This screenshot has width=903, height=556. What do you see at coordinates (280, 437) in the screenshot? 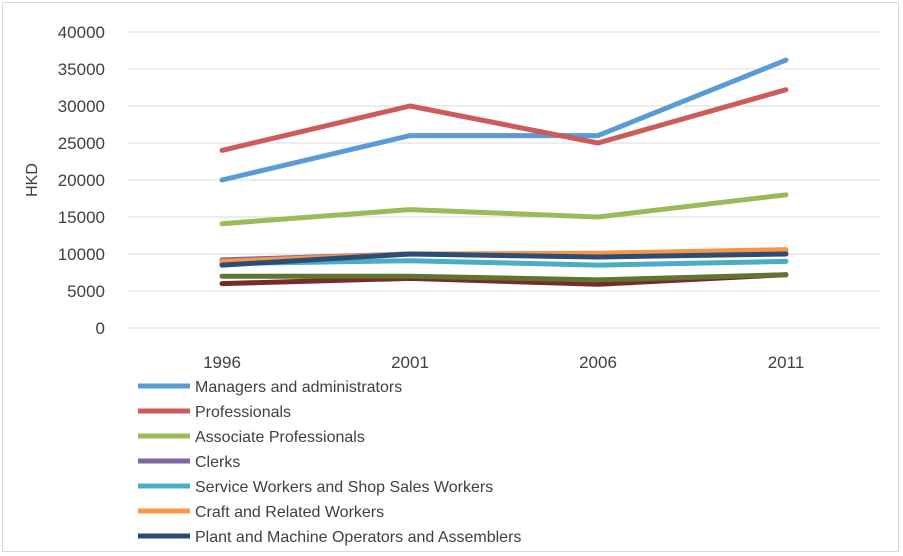
I see `legend-label: Associate Professionals` at bounding box center [280, 437].